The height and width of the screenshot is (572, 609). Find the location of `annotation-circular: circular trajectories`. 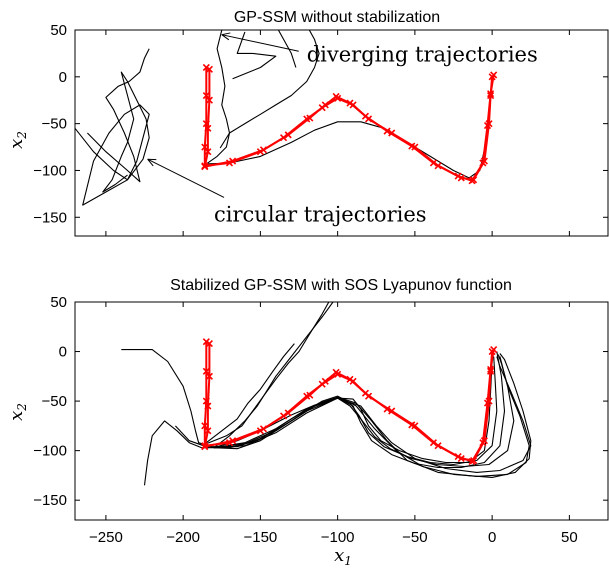

annotation-circular: circular trajectories is located at coordinates (320, 214).